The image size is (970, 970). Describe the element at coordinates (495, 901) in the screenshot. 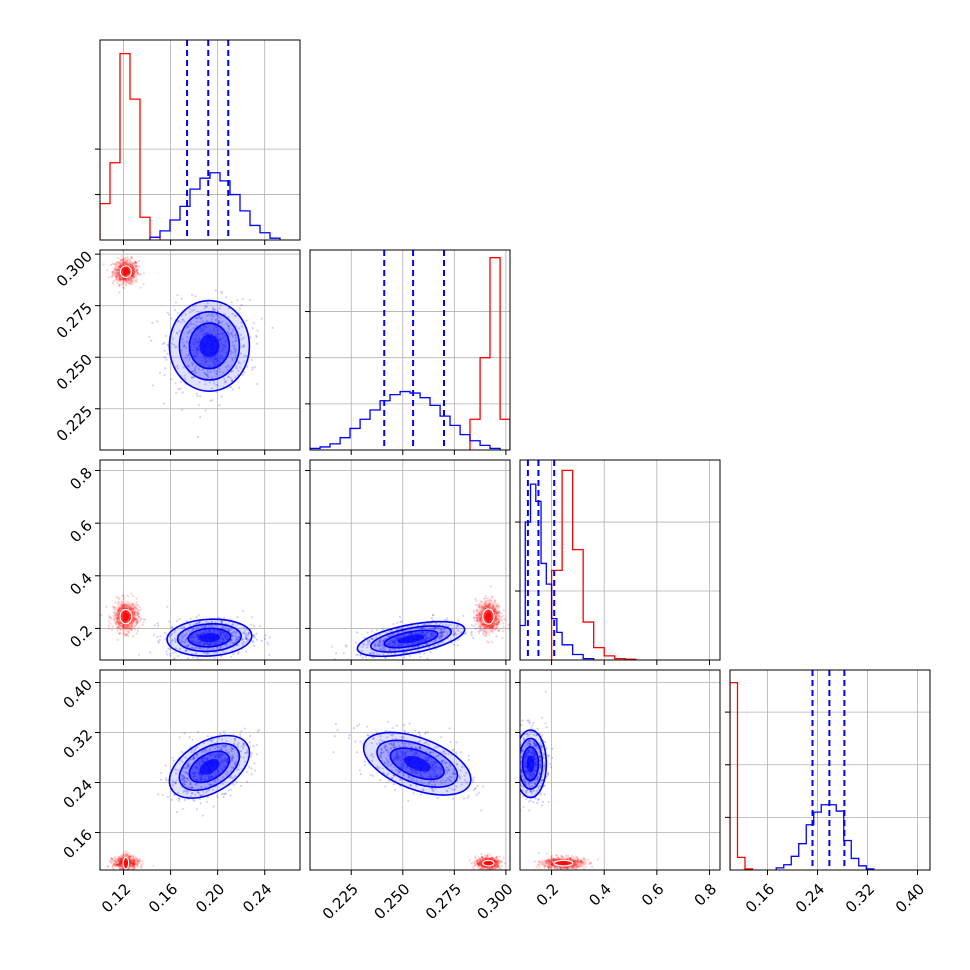

I see `x-tick-label: 0.300` at that location.